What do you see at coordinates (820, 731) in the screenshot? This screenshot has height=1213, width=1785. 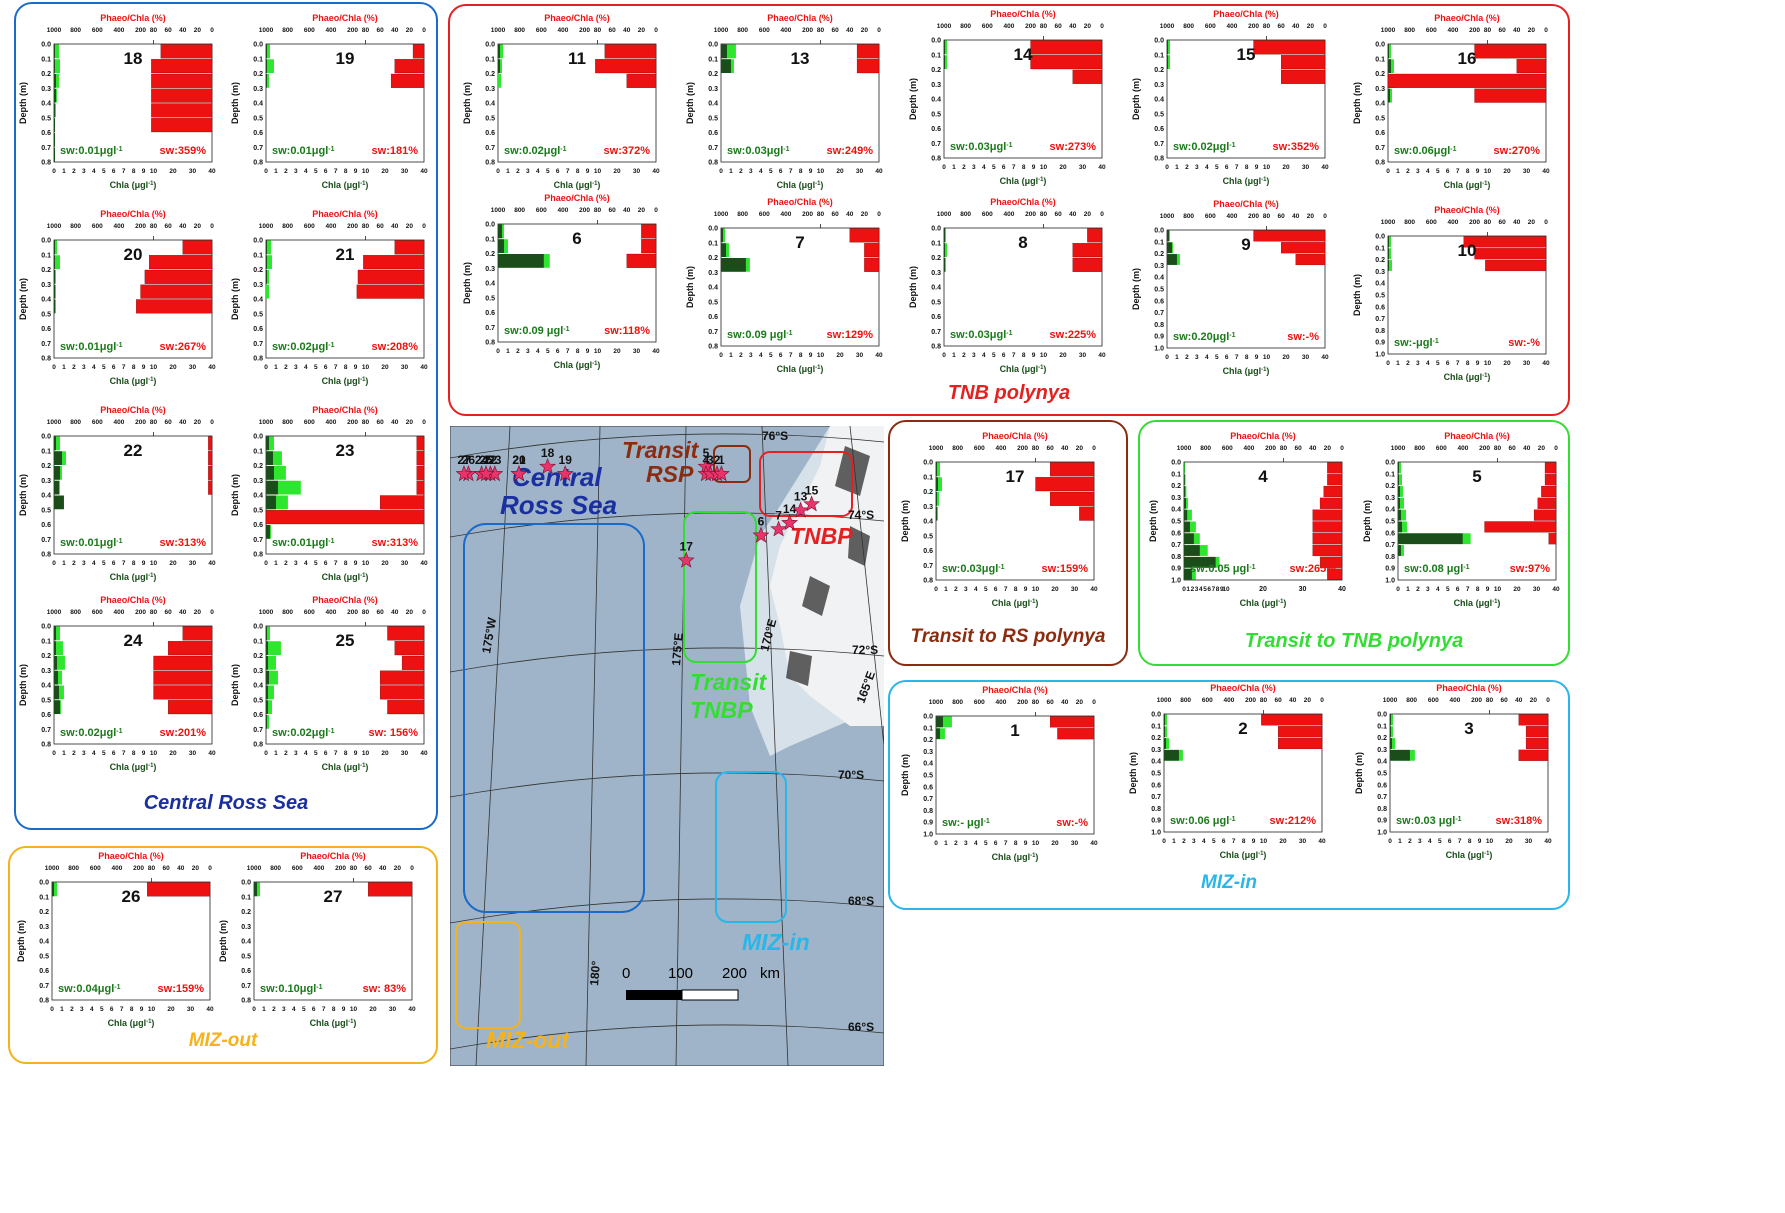 I see `map-lat-labels: 76°S 74°S 72°S 70°S 68°S 66°S` at bounding box center [820, 731].